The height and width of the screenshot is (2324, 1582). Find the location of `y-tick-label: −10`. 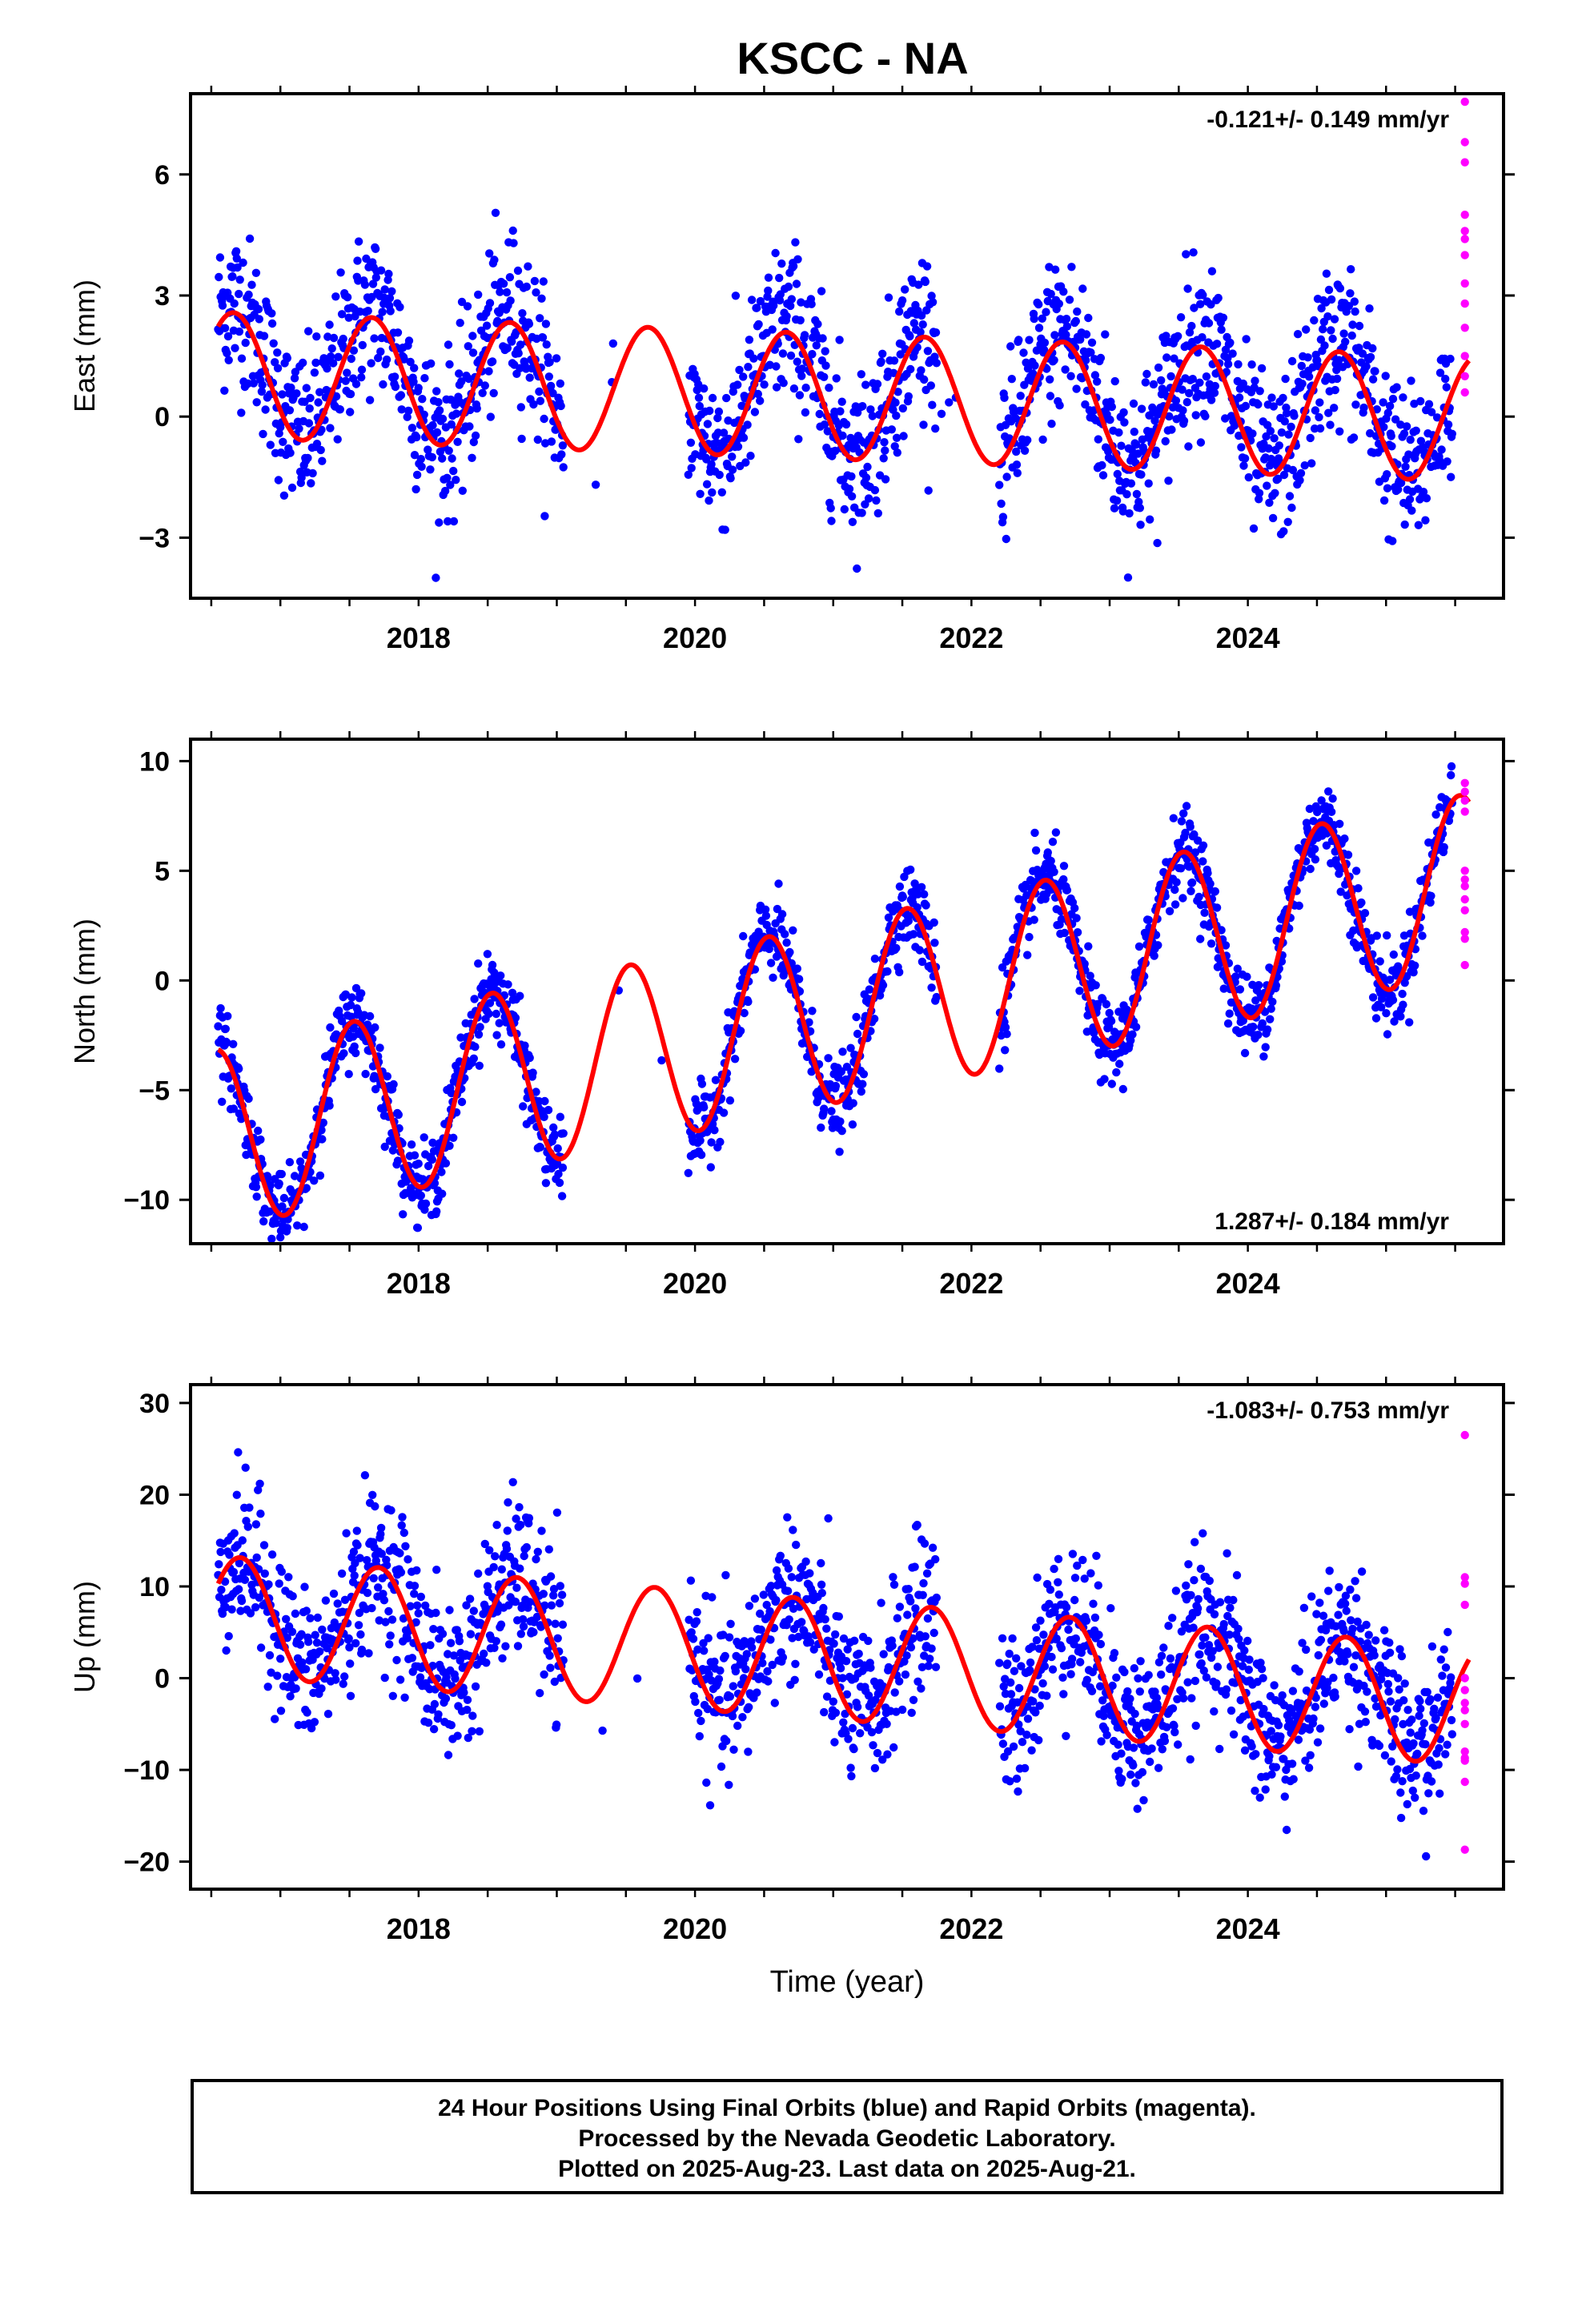

y-tick-label: −10 is located at coordinates (146, 1200).